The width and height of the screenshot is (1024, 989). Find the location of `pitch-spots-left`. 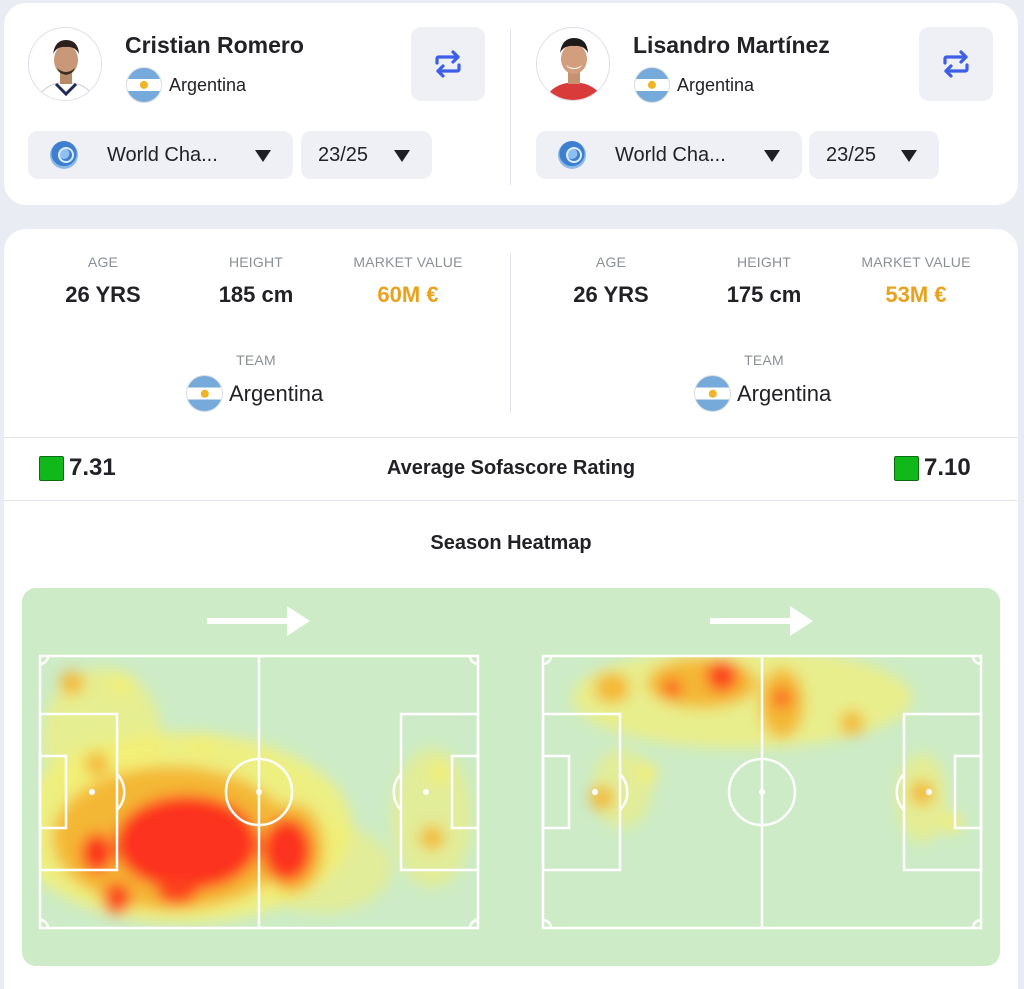

pitch-spots-left is located at coordinates (259, 792).